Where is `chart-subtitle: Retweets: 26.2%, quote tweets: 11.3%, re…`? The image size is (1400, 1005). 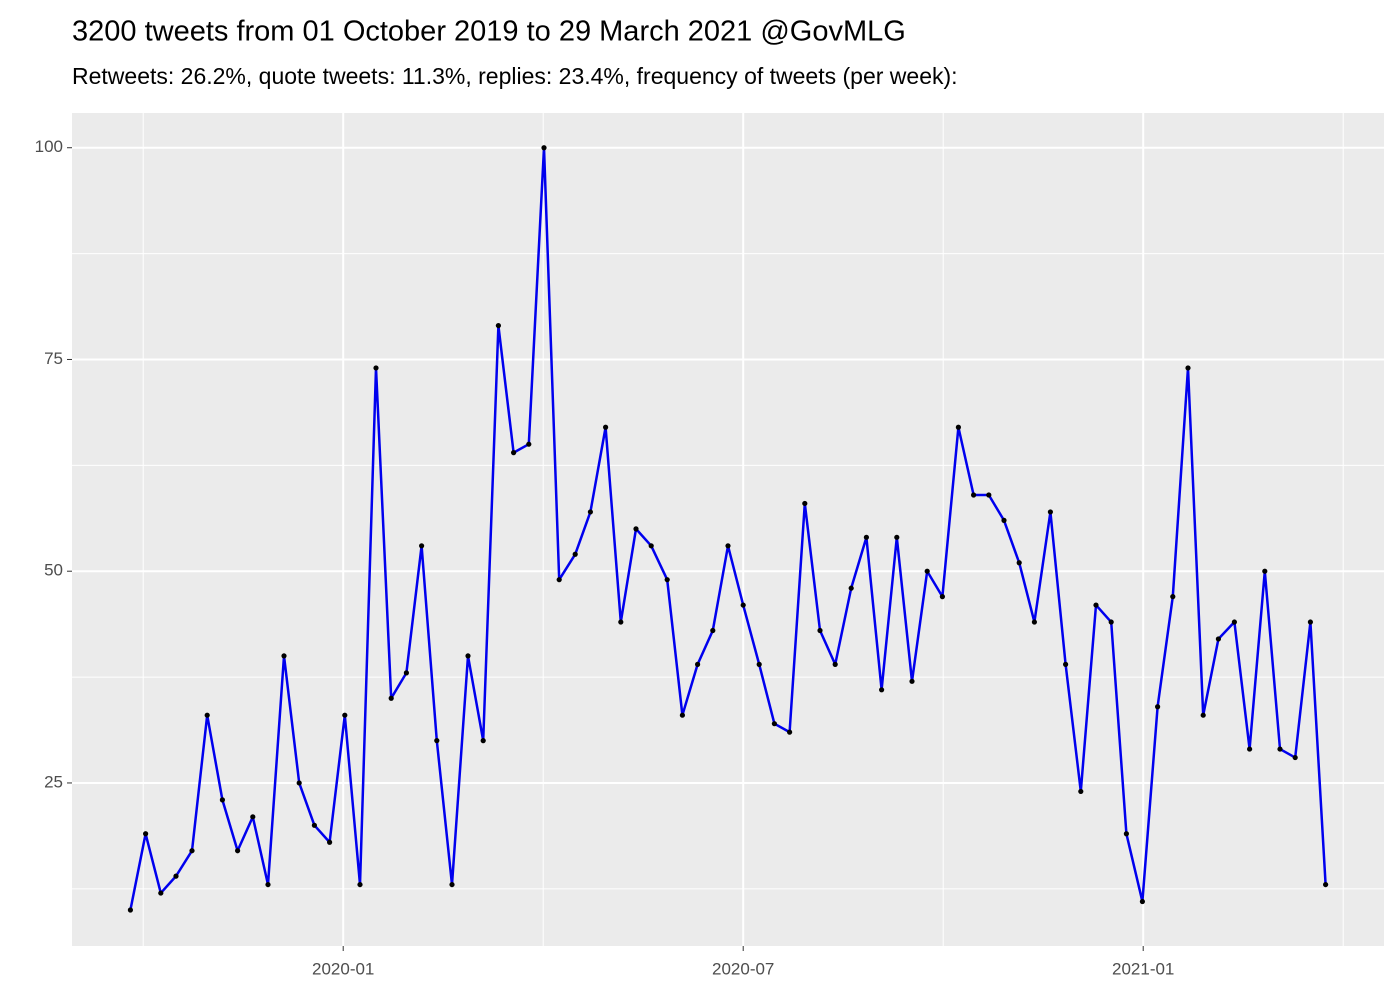 chart-subtitle: Retweets: 26.2%, quote tweets: 11.3%, re… is located at coordinates (515, 76).